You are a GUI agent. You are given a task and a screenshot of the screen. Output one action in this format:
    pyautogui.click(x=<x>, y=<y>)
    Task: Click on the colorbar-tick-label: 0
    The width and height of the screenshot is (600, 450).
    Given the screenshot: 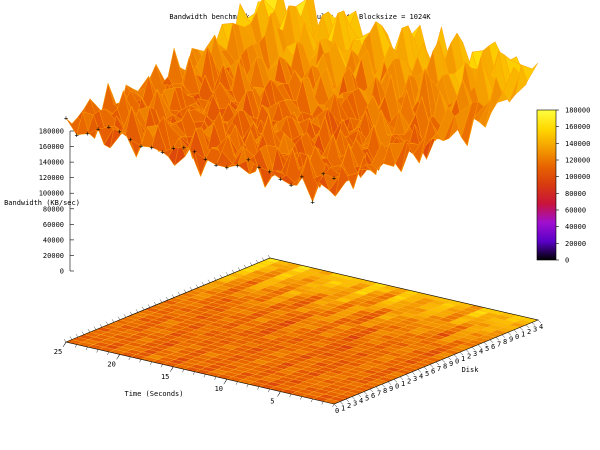 What is the action you would take?
    pyautogui.click(x=567, y=261)
    